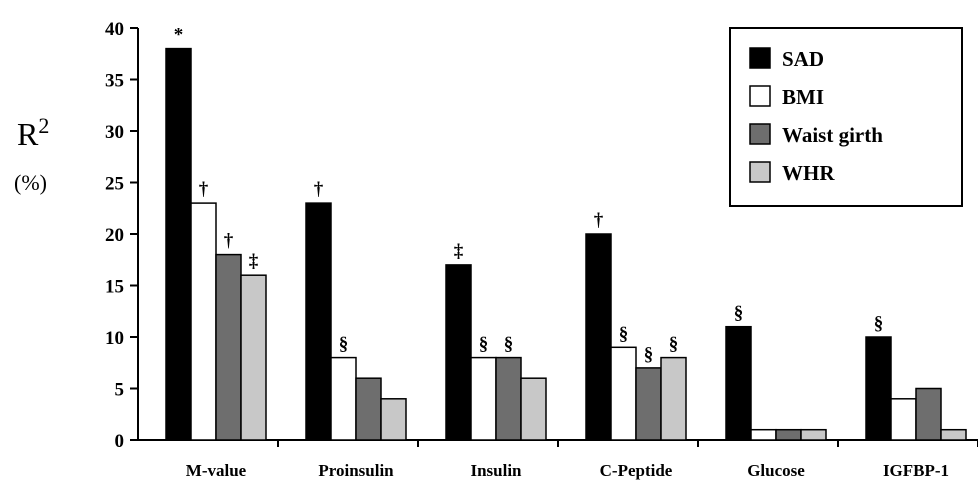  What do you see at coordinates (624, 333) in the screenshot?
I see `annotation-c-peptide-bmi: §` at bounding box center [624, 333].